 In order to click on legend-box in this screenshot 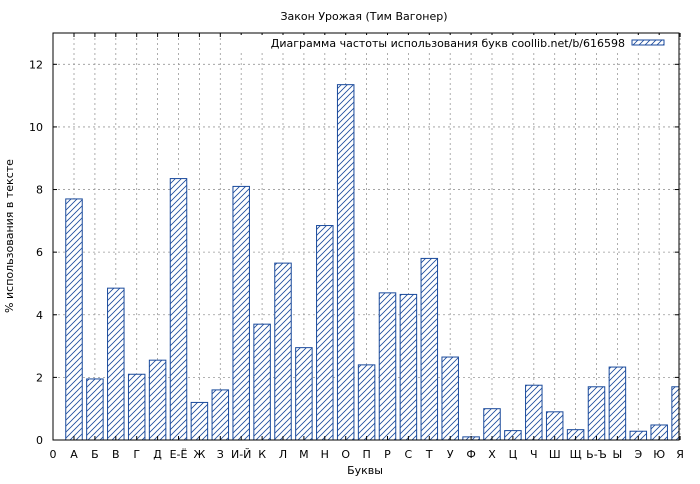, I will do `click(457, 43)`.